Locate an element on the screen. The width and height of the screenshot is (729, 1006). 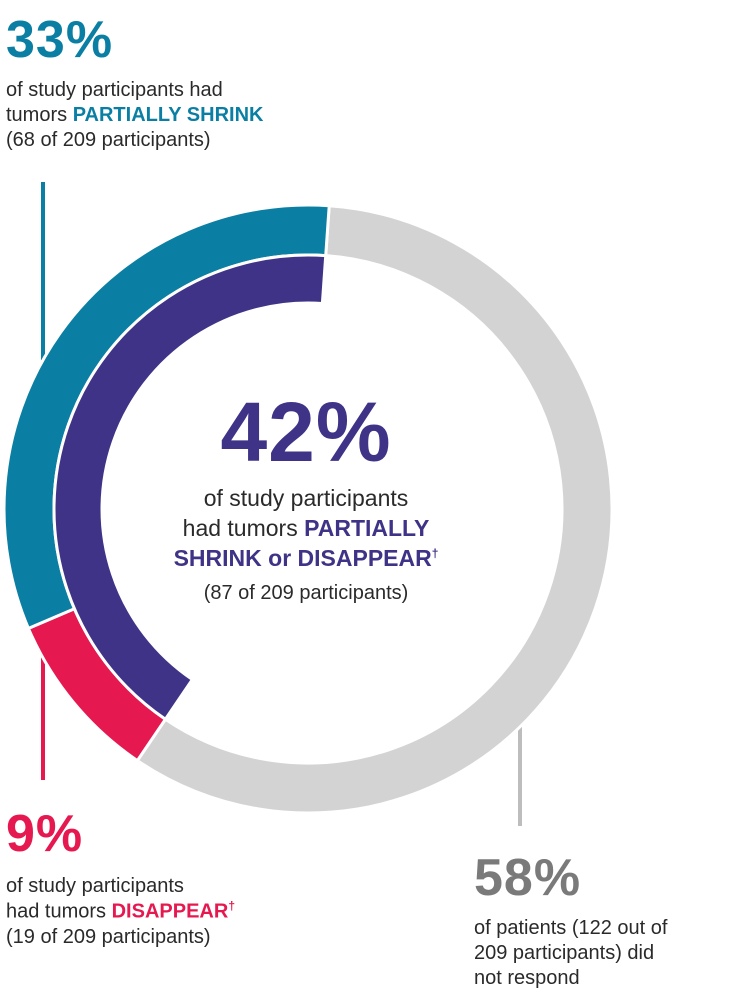
complete-line3: (19 of 209 participants) is located at coordinates (108, 936).